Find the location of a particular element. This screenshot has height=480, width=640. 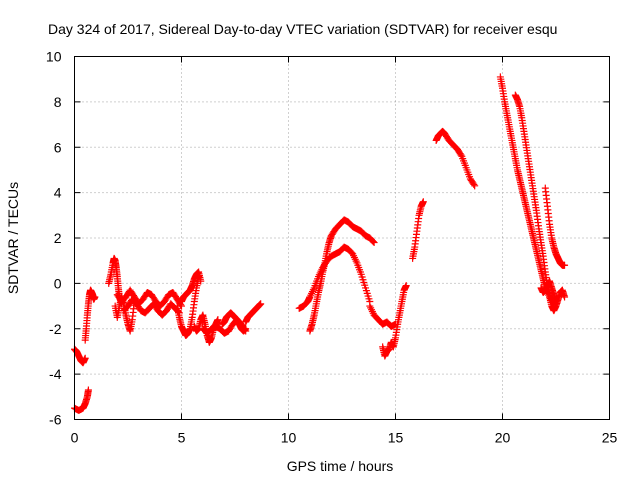

x-tick-label: 10 is located at coordinates (289, 438).